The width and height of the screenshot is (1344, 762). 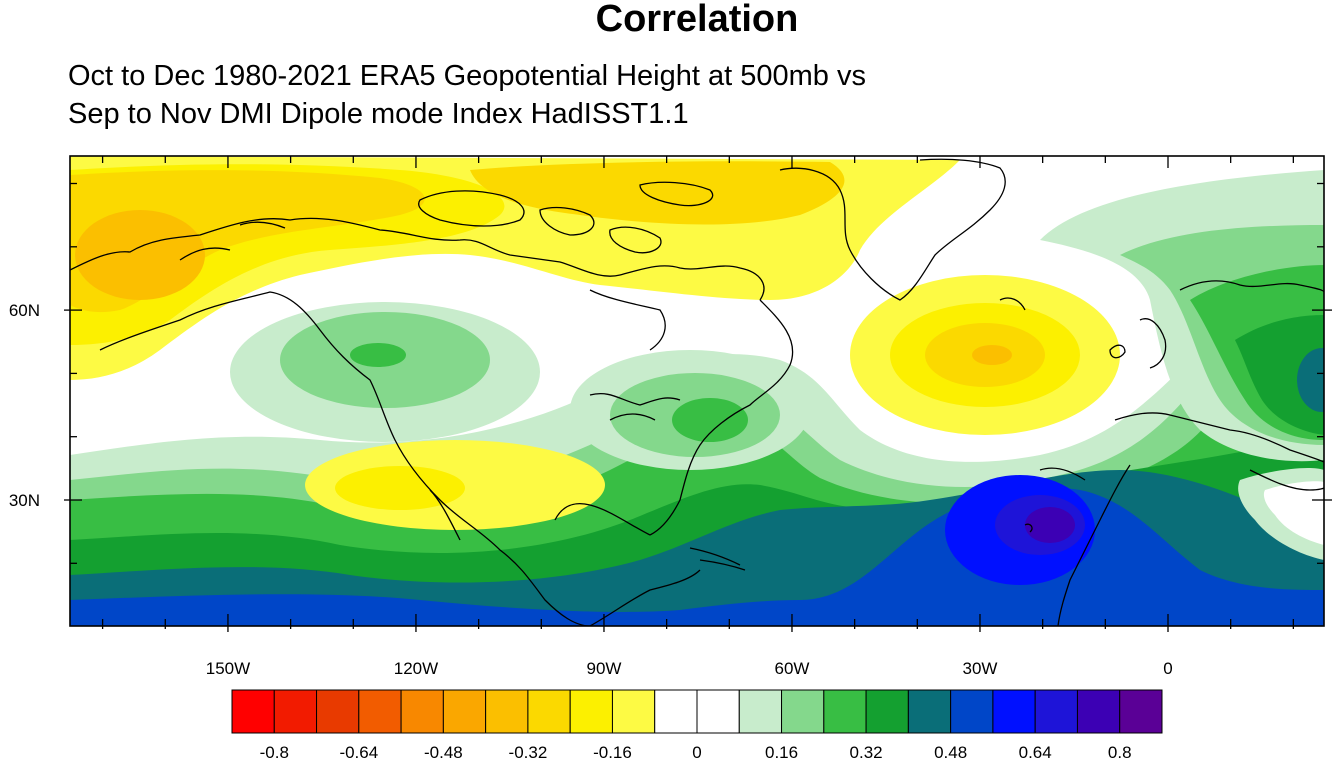 I want to click on colorbar-label: 0.16, so click(x=781, y=752).